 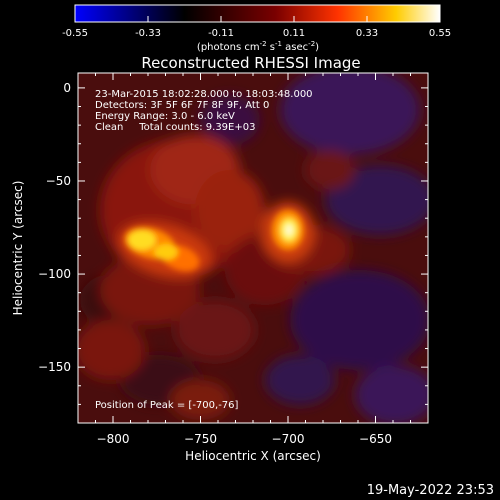 I want to click on y-tick-label: −50, so click(x=58, y=181).